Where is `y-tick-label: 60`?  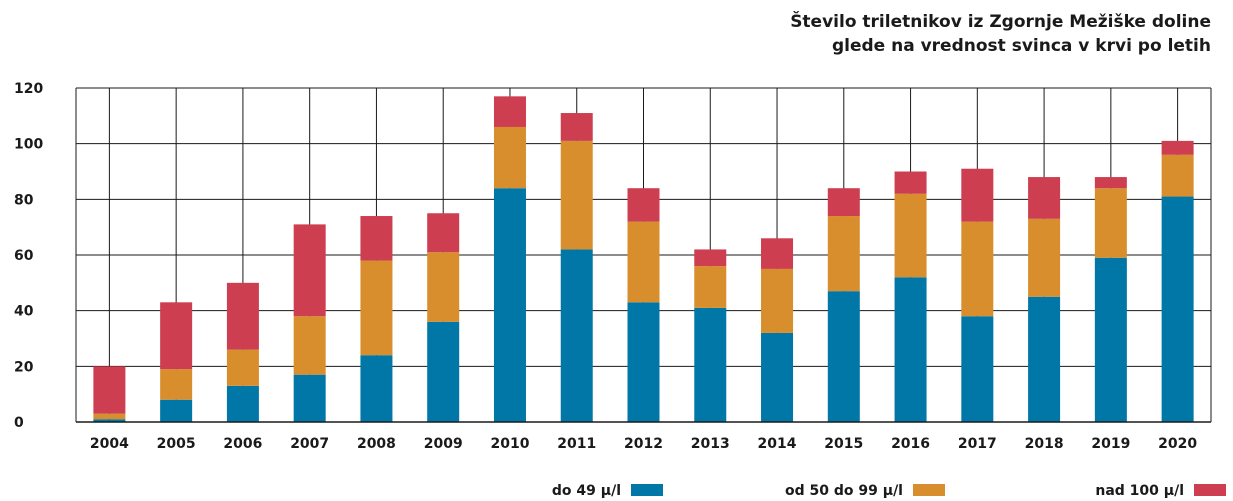 y-tick-label: 60 is located at coordinates (24, 256).